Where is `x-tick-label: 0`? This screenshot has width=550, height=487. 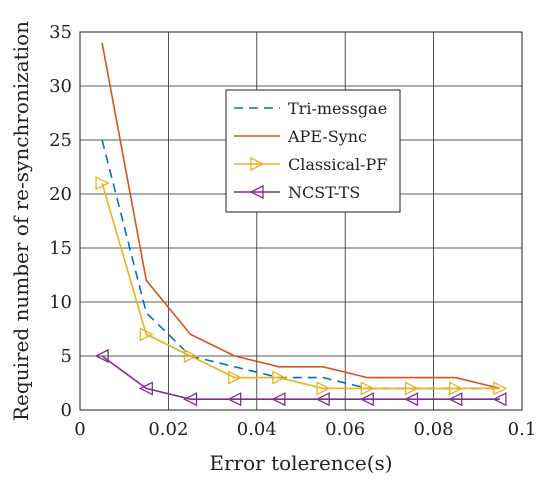
x-tick-label: 0 is located at coordinates (79, 429).